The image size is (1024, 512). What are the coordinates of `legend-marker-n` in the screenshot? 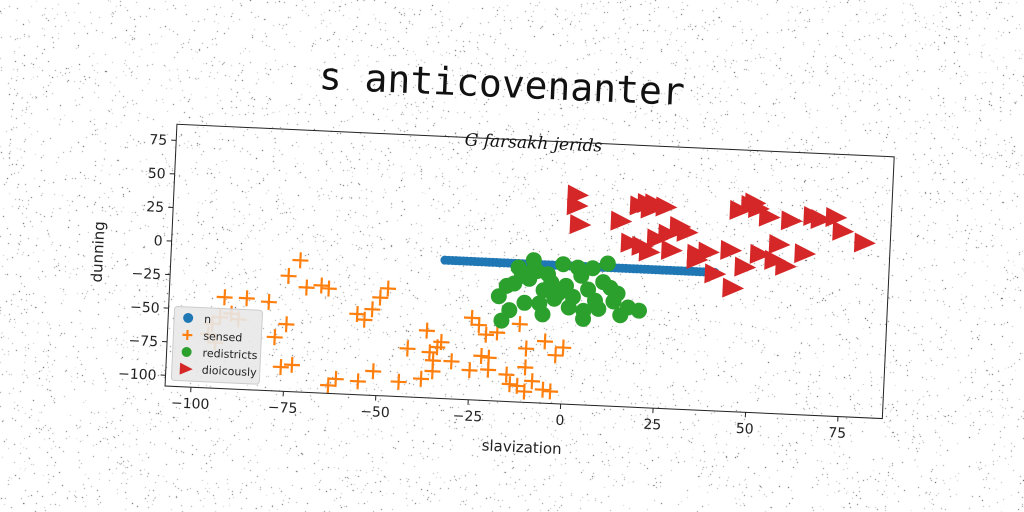 It's located at (188, 317).